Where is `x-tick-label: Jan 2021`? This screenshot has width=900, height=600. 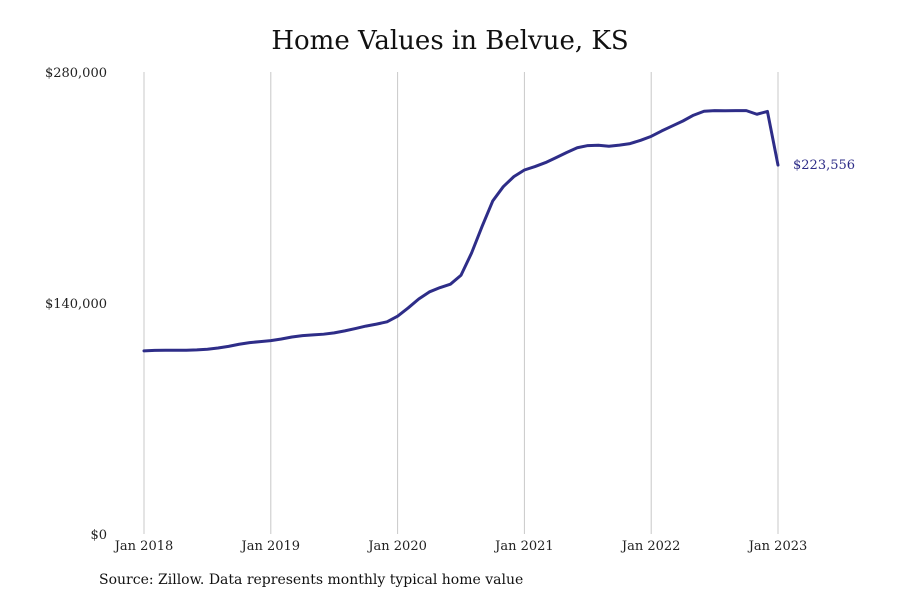 x-tick-label: Jan 2021 is located at coordinates (523, 546).